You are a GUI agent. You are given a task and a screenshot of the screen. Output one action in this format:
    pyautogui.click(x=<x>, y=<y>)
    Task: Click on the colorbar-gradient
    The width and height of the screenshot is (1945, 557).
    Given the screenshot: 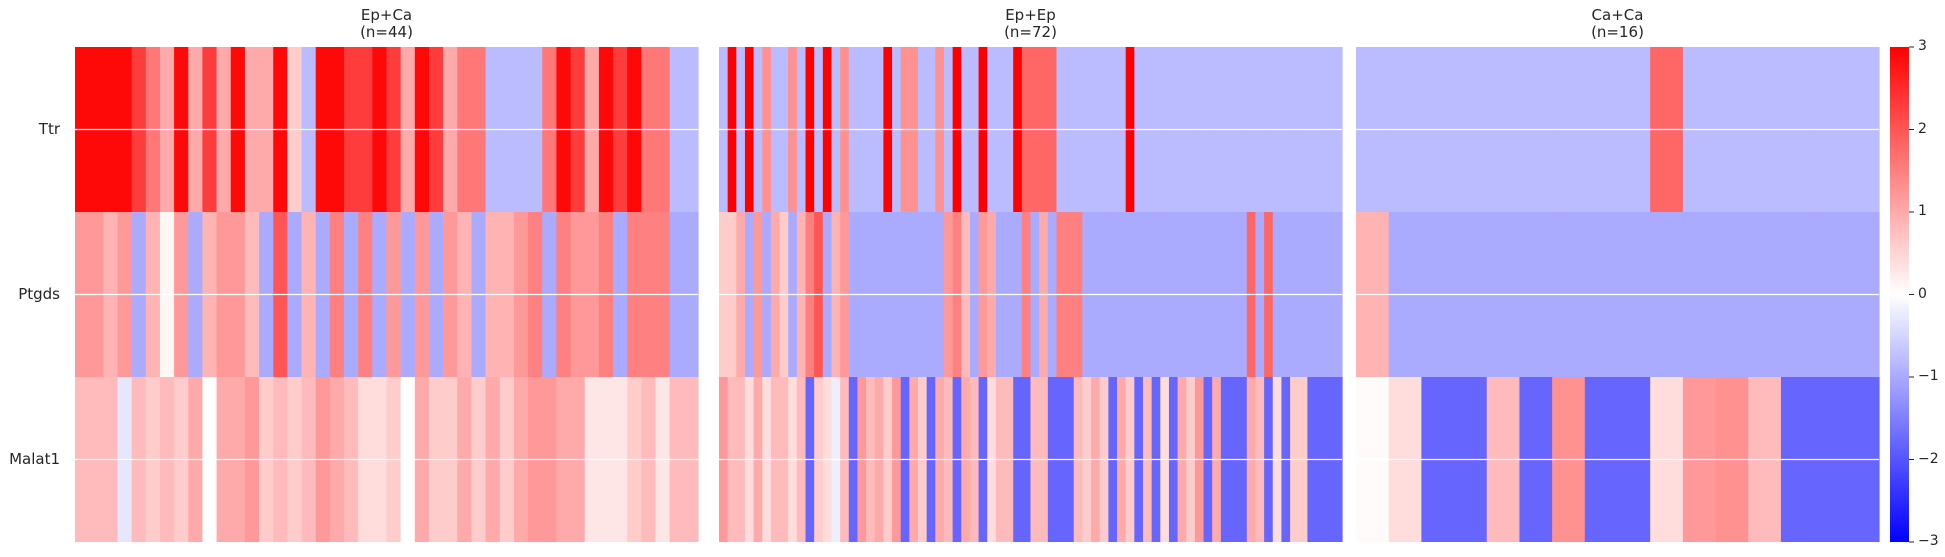 What is the action you would take?
    pyautogui.click(x=1899, y=294)
    